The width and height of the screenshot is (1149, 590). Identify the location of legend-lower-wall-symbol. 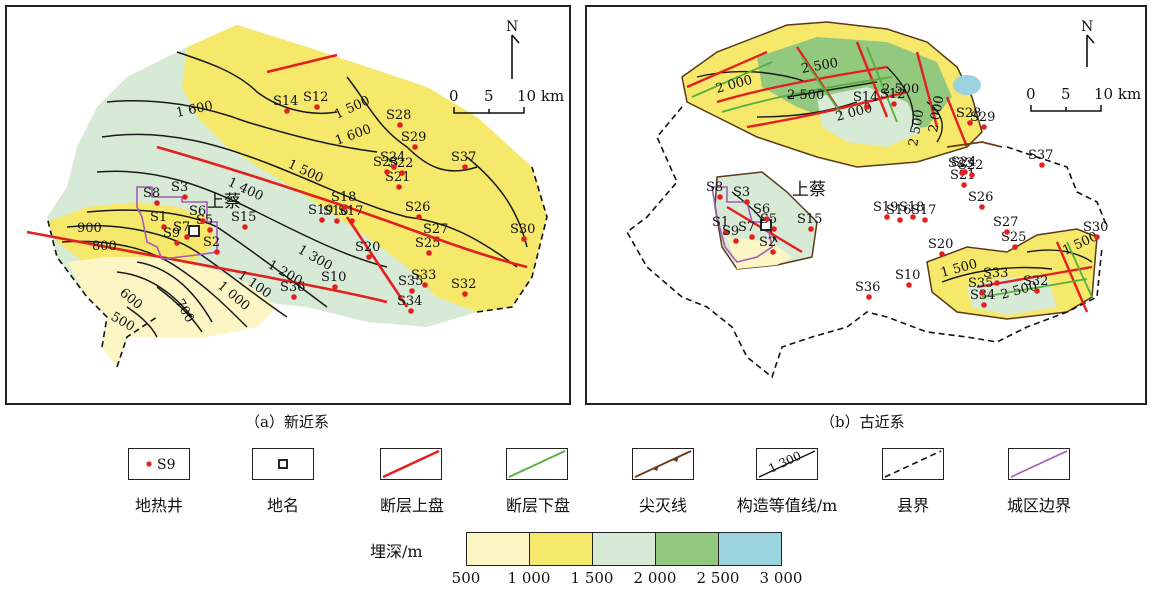
(537, 464).